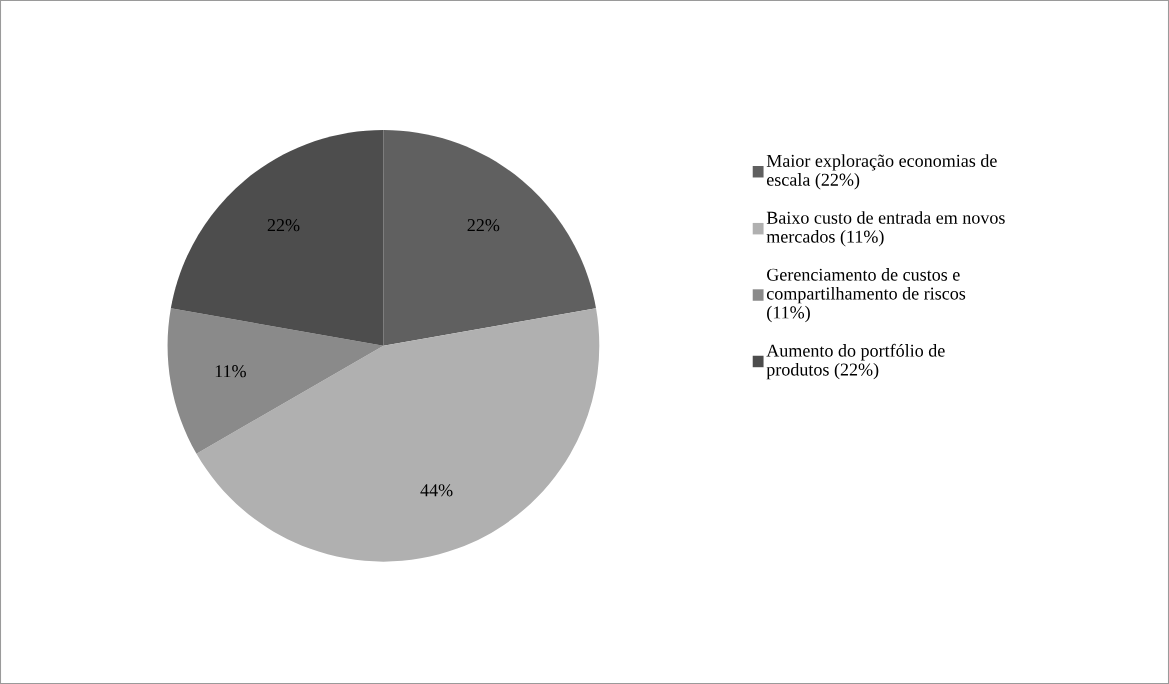 This screenshot has width=1169, height=684. I want to click on legend-label: Aumento do portfólio de produtos (22%), so click(855, 361).